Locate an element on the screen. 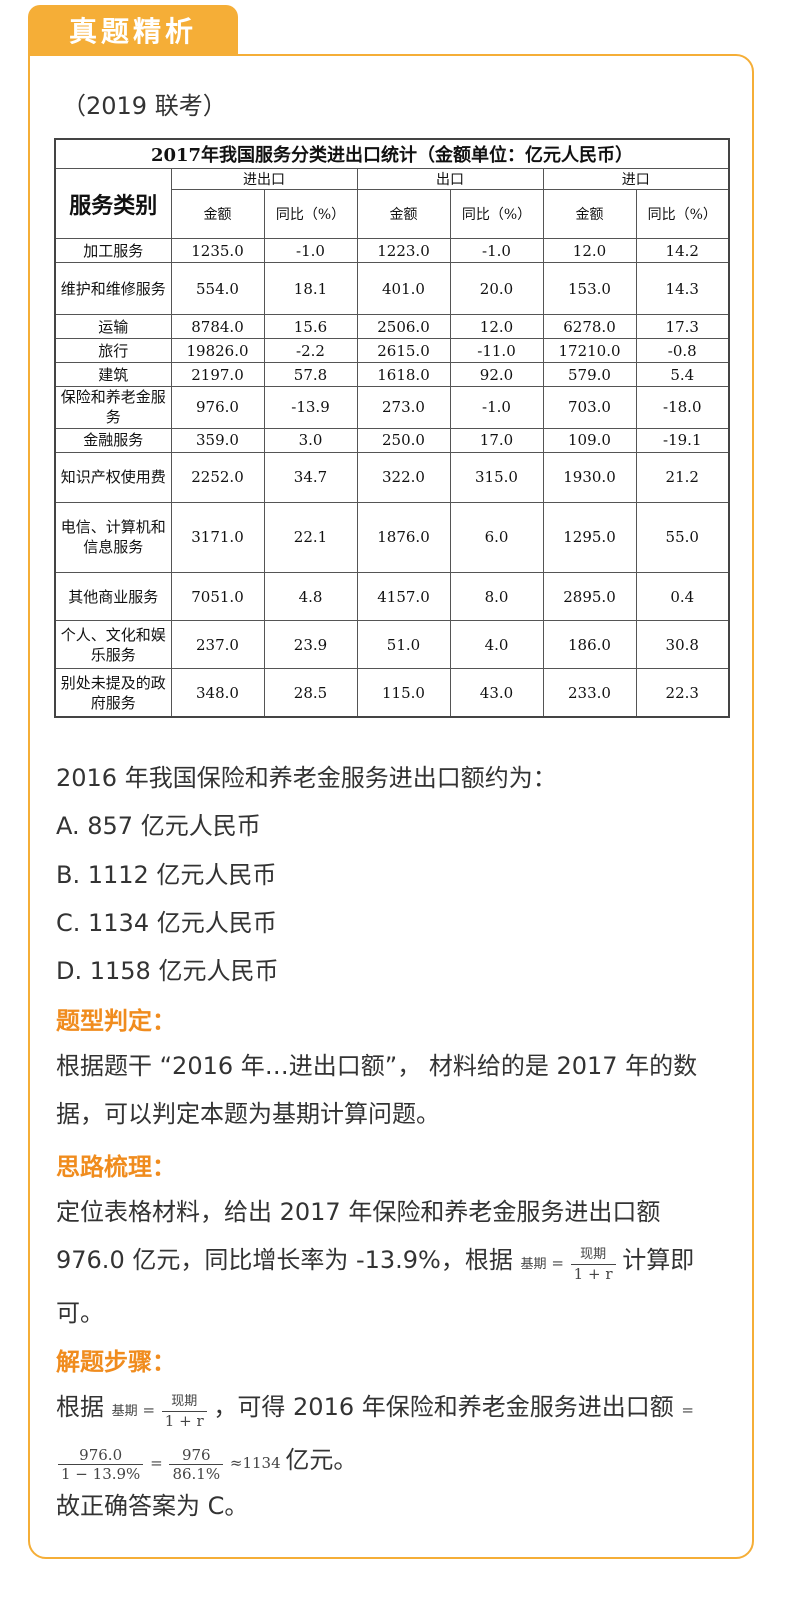 This screenshot has height=1602, width=800. value-cell: 579.0 is located at coordinates (589, 375).